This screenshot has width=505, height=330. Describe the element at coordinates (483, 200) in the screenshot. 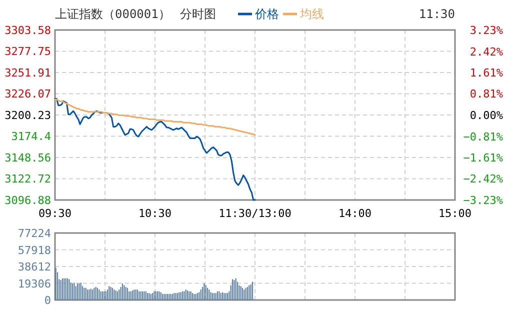

I see `y2-tick-label: −3.23%` at that location.